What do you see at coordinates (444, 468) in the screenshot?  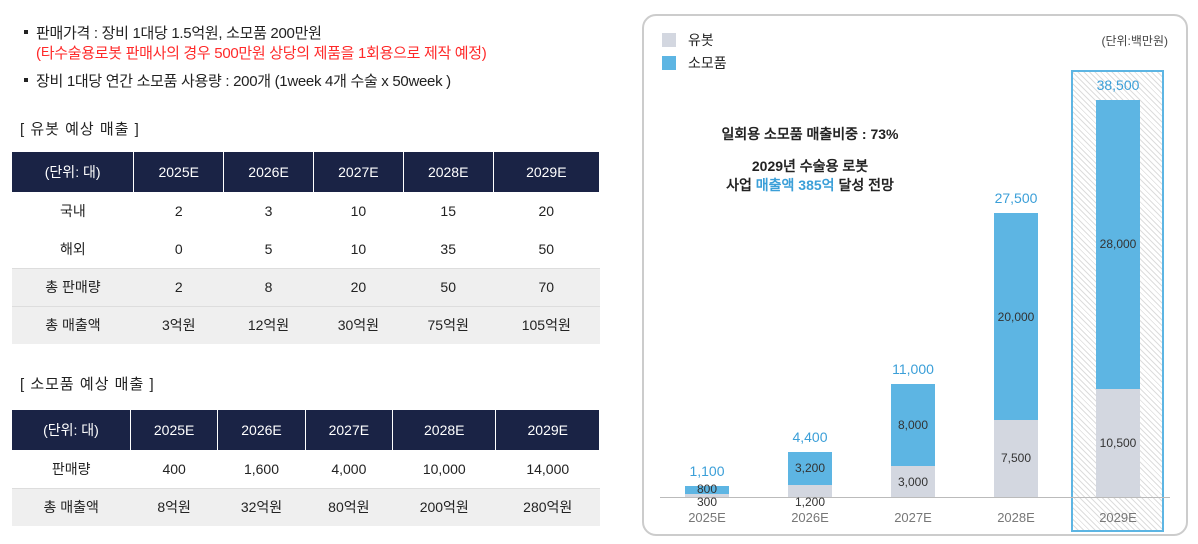 I see `table-cell: 10,000` at bounding box center [444, 468].